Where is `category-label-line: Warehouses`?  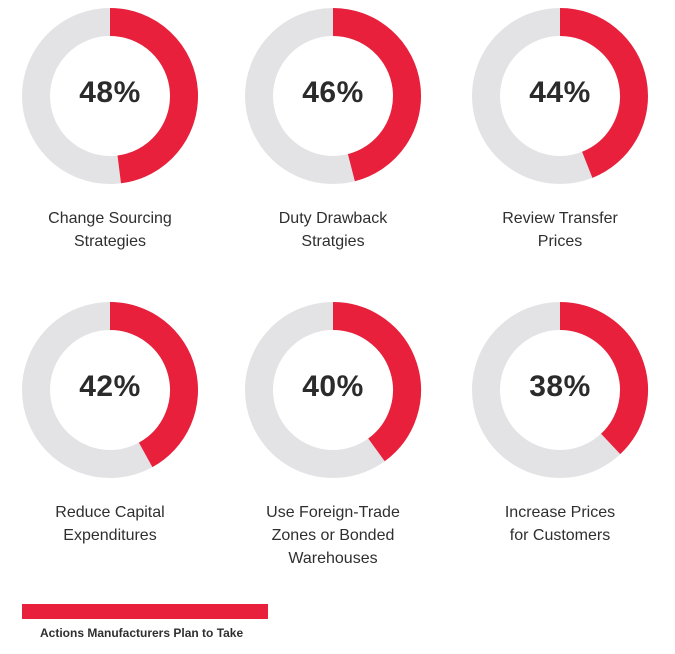 category-label-line: Warehouses is located at coordinates (333, 558).